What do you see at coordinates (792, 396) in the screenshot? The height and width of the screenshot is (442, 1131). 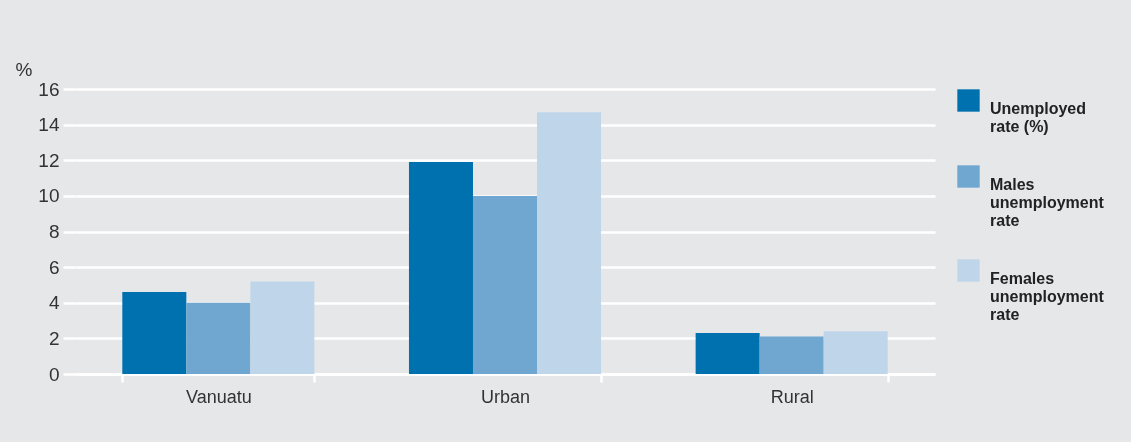 I see `x-tick-label: Rural` at bounding box center [792, 396].